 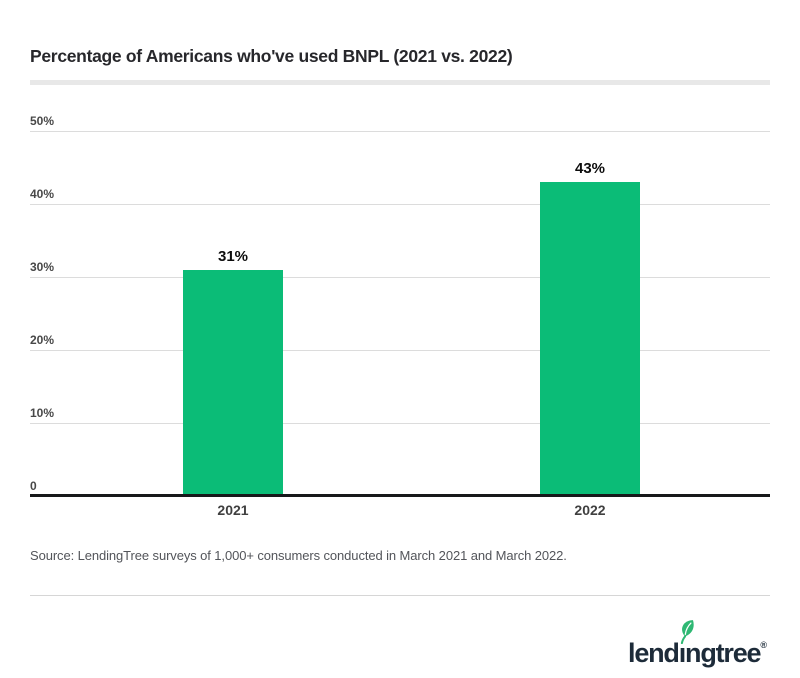 I want to click on bar-2021, so click(x=233, y=383).